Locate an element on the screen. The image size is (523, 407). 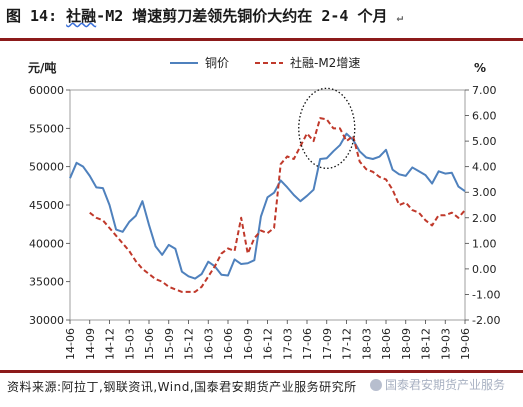
top-rule is located at coordinates (261, 39).